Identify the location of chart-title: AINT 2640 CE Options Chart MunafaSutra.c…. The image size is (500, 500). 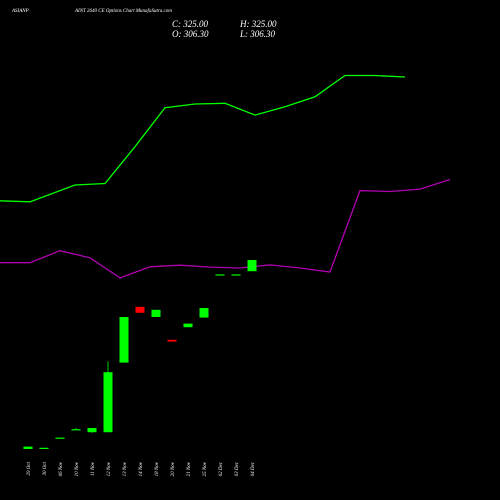
(123, 11).